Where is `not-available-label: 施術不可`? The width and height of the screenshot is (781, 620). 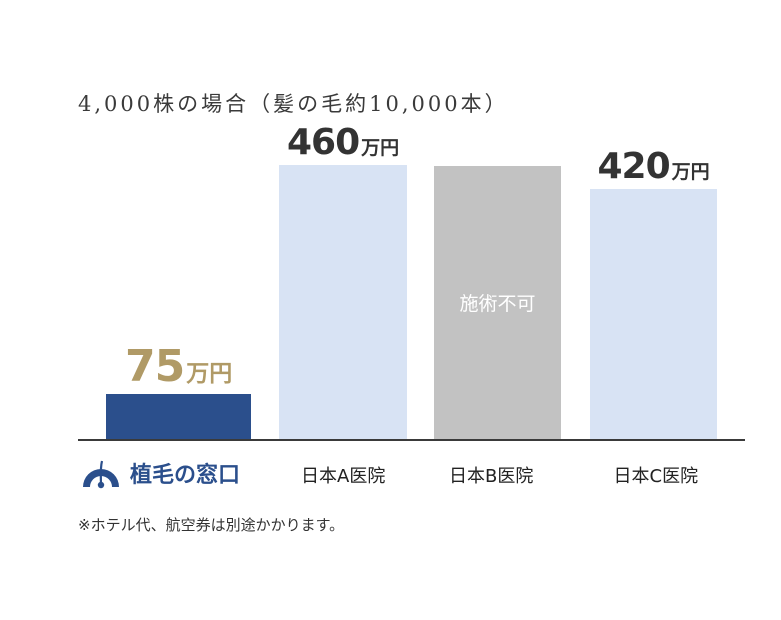 not-available-label: 施術不可 is located at coordinates (497, 304).